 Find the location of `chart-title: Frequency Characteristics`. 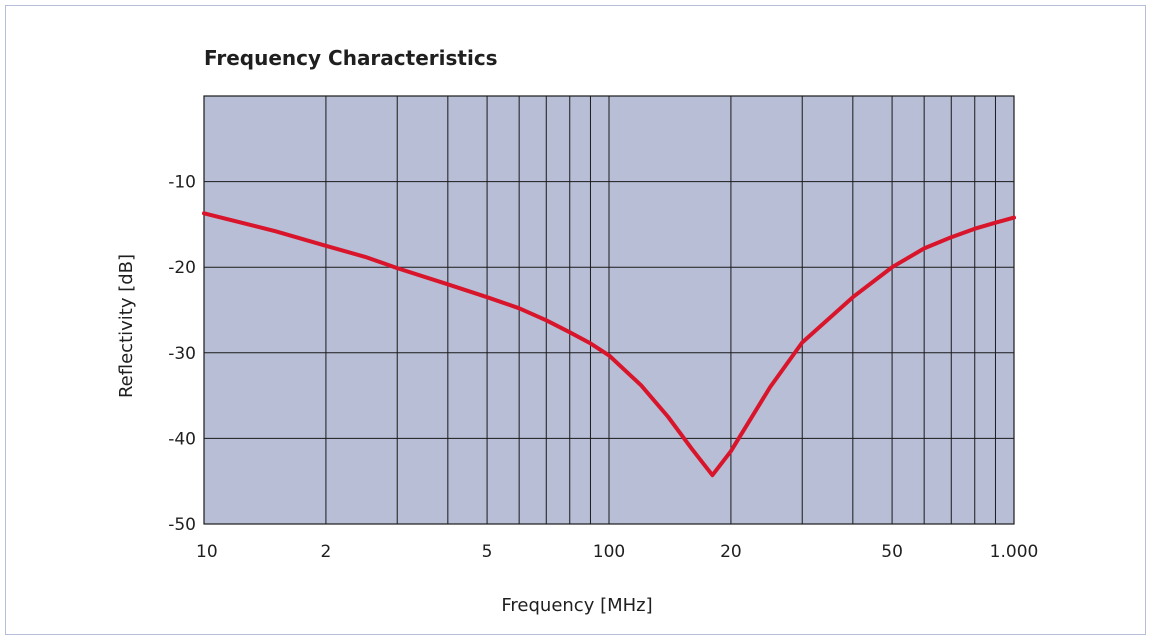

chart-title: Frequency Characteristics is located at coordinates (351, 58).